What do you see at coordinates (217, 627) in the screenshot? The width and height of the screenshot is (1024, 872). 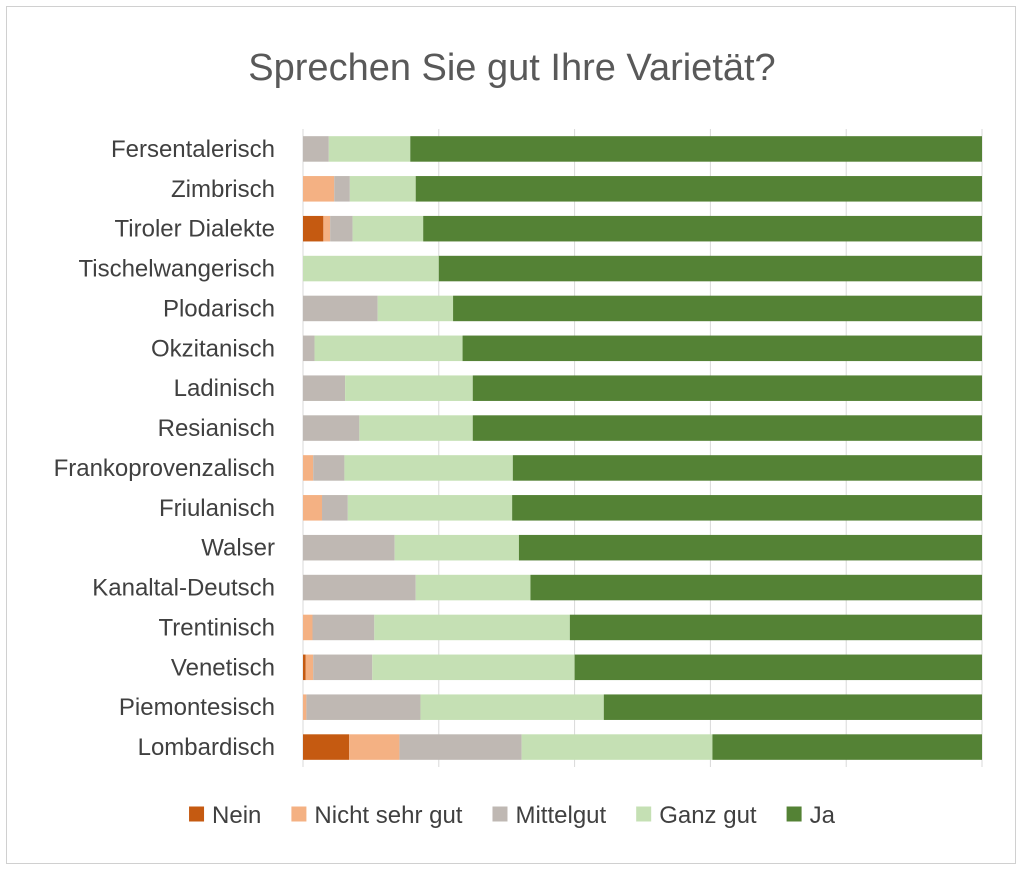 I see `category-label: Trentinisch` at bounding box center [217, 627].